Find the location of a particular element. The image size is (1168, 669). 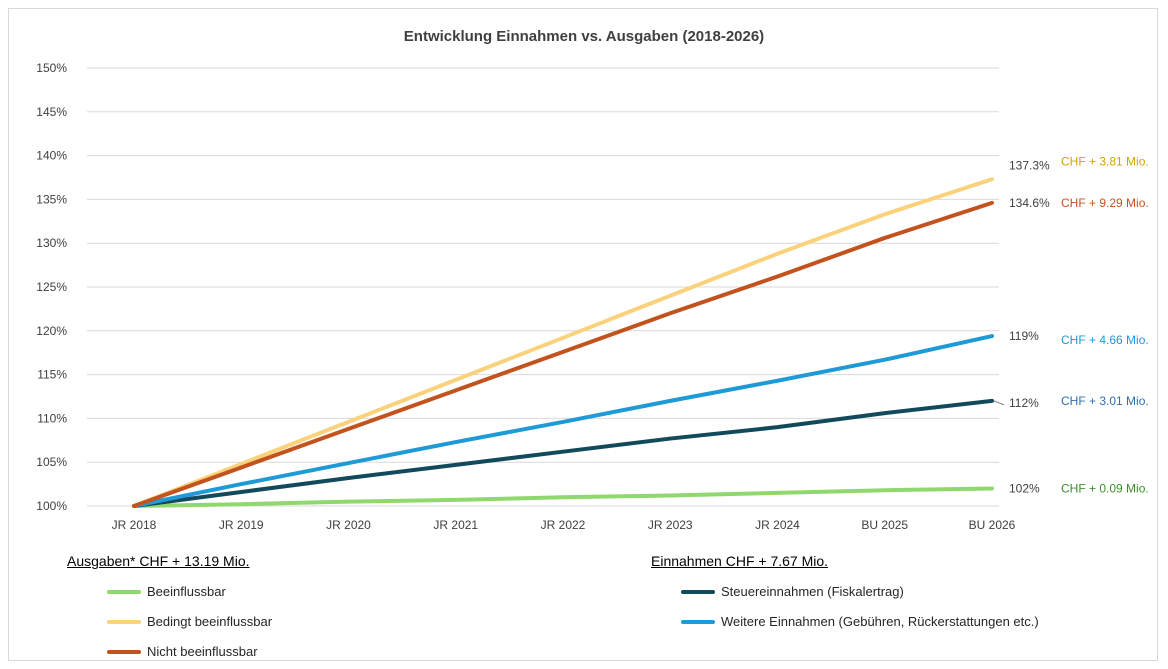

legend-label: Bedingt beeinflussbar is located at coordinates (210, 621).